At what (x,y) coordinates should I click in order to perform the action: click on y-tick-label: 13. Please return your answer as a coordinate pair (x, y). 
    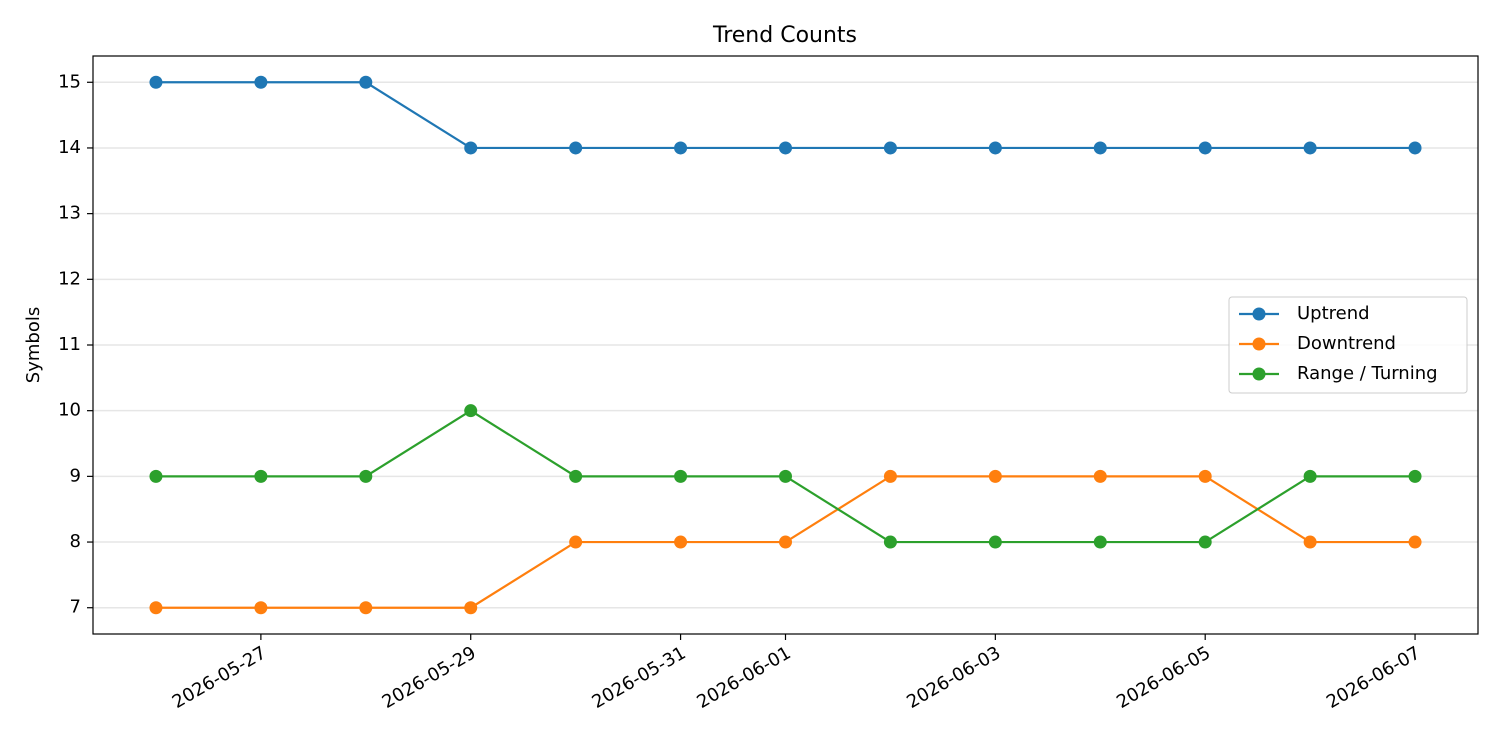
    Looking at the image, I should click on (69, 213).